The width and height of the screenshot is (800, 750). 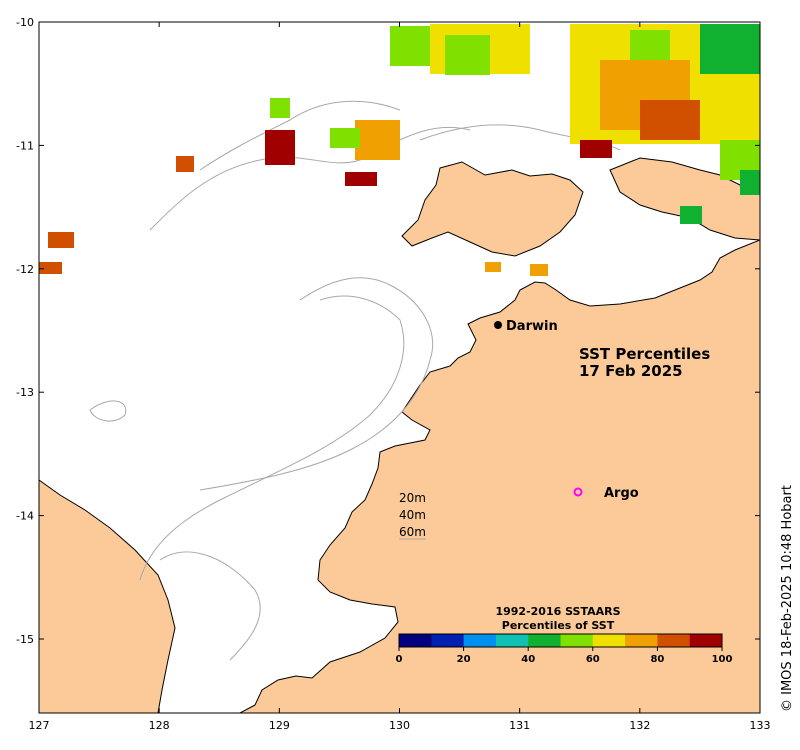 What do you see at coordinates (558, 625) in the screenshot?
I see `colorbar-subtitle: Percentiles of SST` at bounding box center [558, 625].